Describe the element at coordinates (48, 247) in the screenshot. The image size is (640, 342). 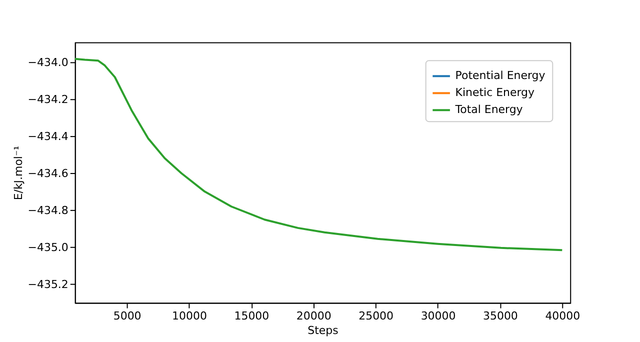
I see `y-tick-label: −435.0` at that location.